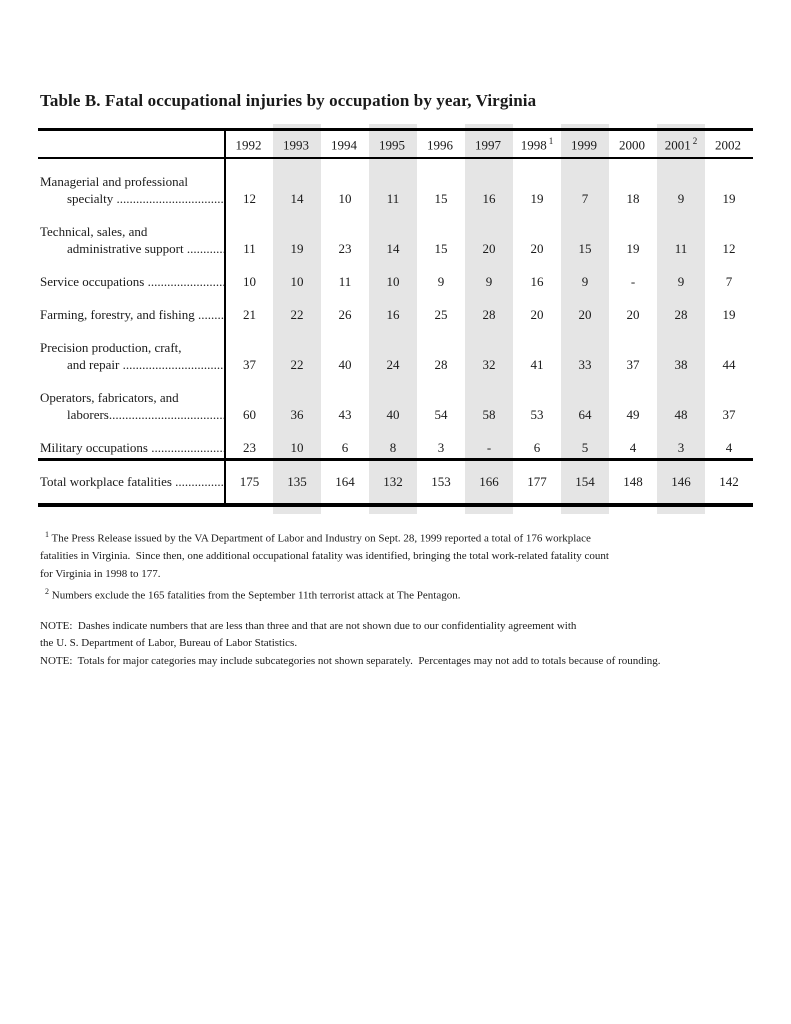 This screenshot has width=791, height=1024. I want to click on cell: 58, so click(489, 415).